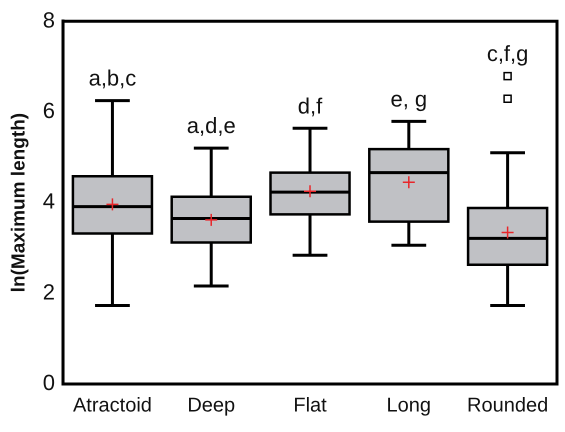 The image size is (565, 432). I want to click on y-tick-label: 8, so click(49, 19).